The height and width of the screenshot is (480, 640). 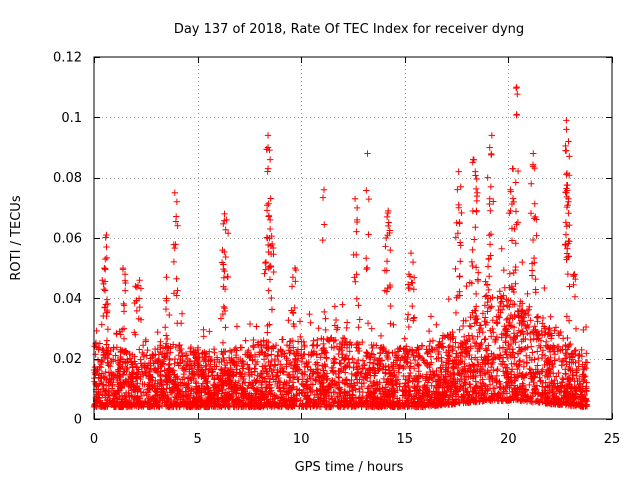 What do you see at coordinates (94, 439) in the screenshot?
I see `x-tick-label: 0` at bounding box center [94, 439].